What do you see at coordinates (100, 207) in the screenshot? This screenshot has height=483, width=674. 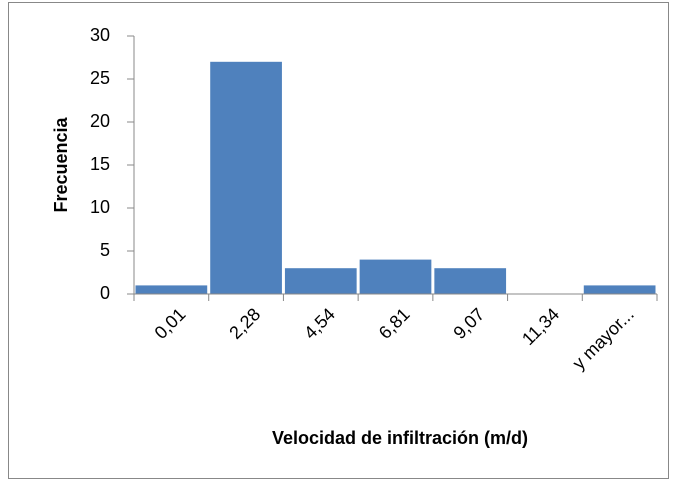 I see `y-tick-label: 10` at bounding box center [100, 207].